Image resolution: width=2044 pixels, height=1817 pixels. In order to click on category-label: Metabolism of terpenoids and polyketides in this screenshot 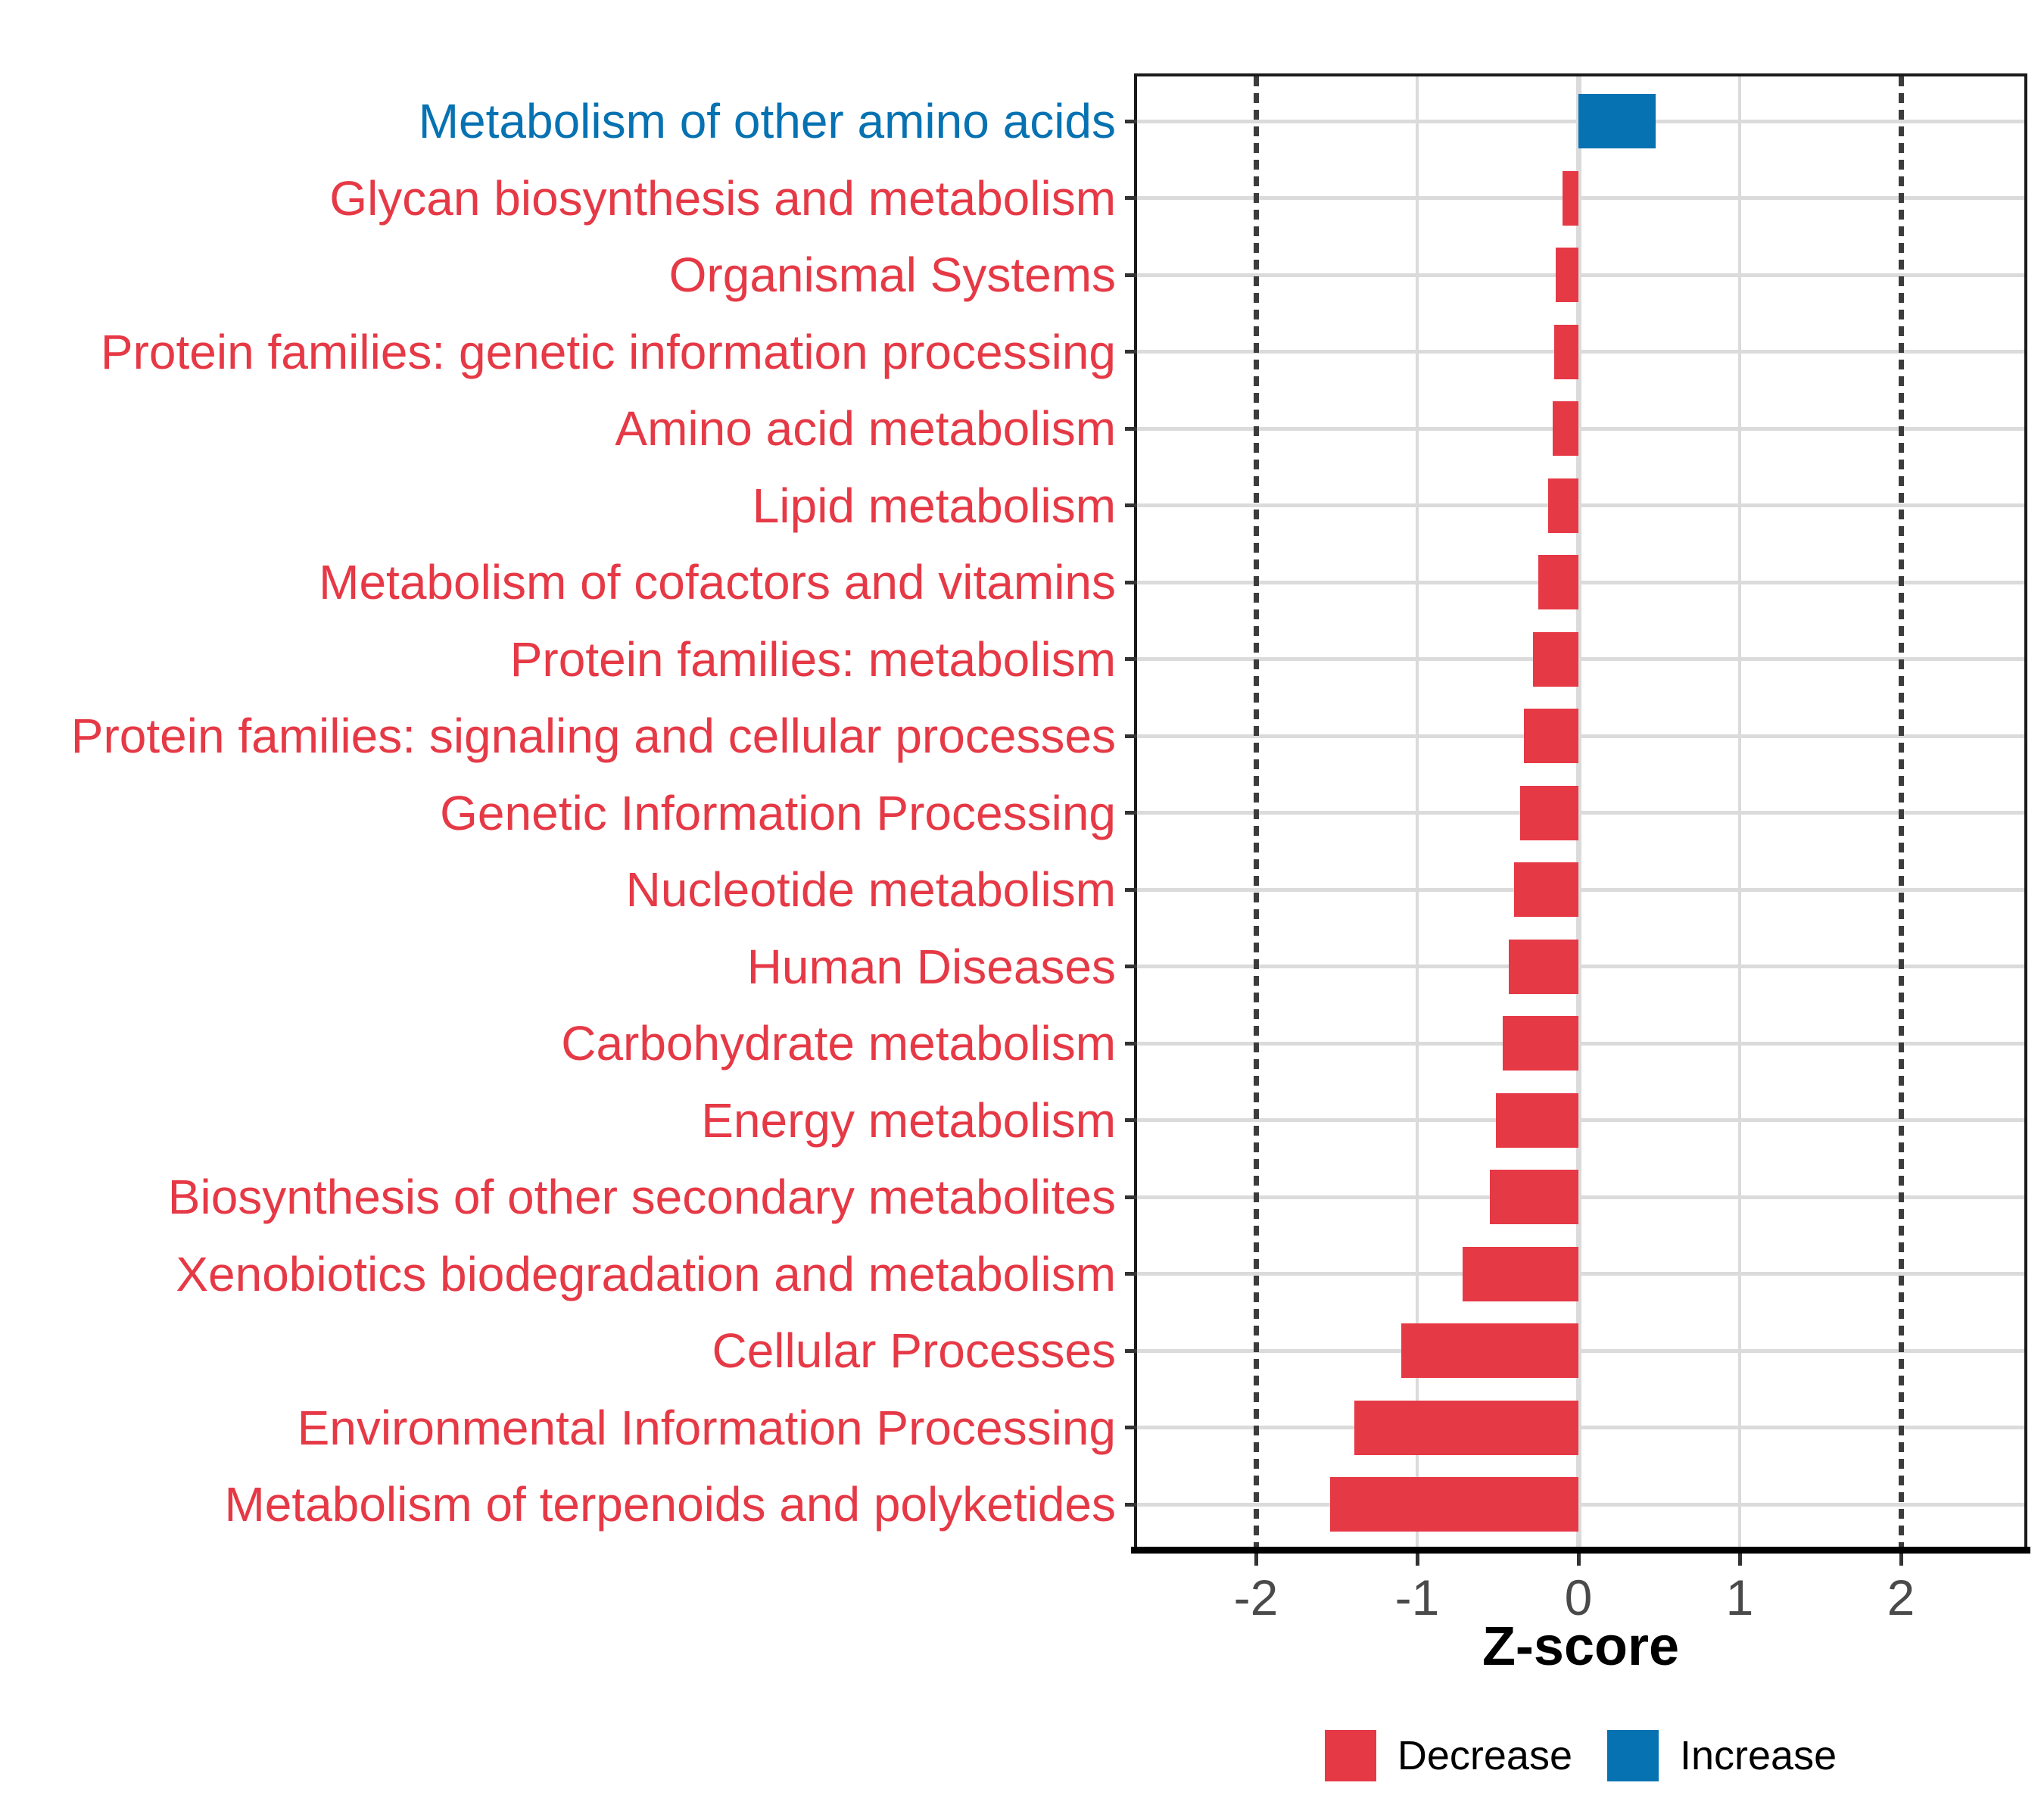, I will do `click(670, 1504)`.